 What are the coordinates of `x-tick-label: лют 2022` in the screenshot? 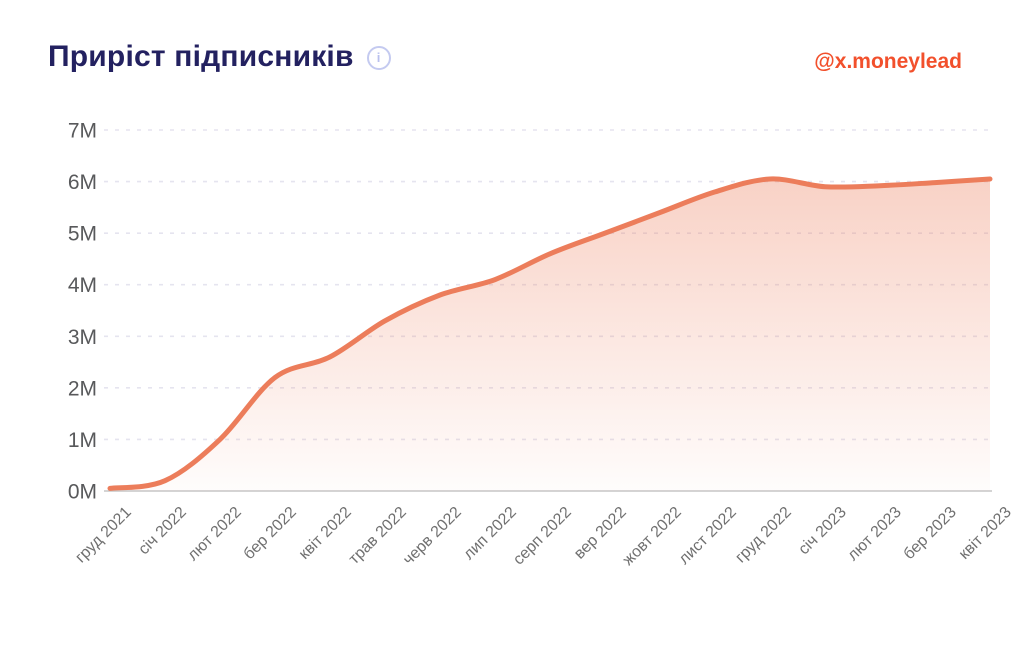 It's located at (214, 534).